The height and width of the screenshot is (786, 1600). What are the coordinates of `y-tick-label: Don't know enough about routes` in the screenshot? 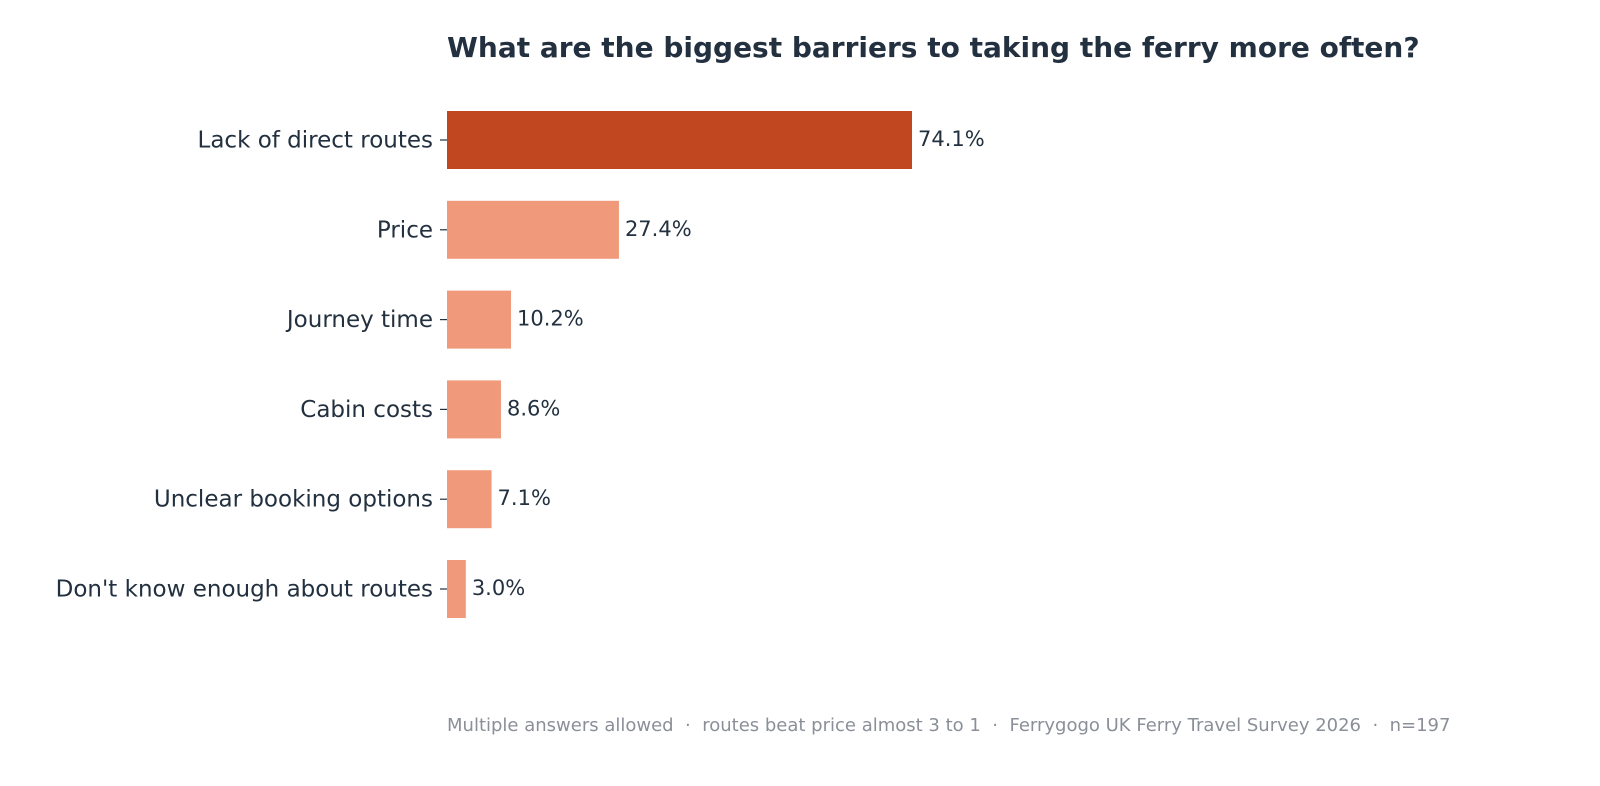 It's located at (244, 590).